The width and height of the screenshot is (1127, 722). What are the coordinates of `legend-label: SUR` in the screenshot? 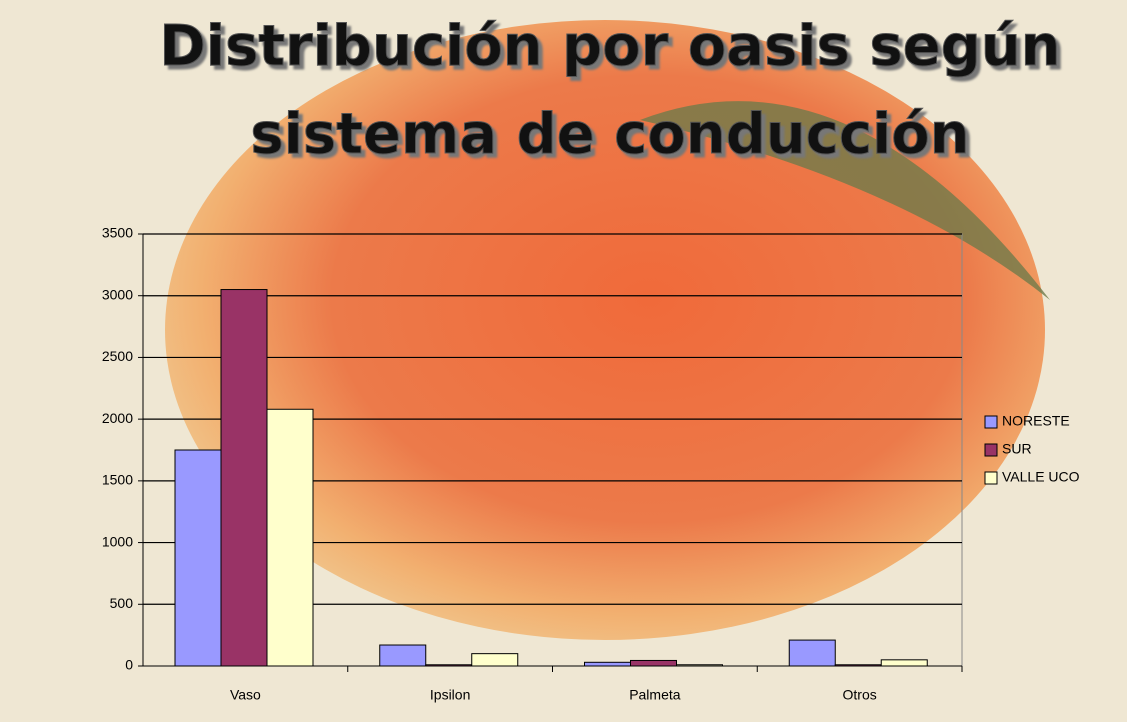 It's located at (1017, 449).